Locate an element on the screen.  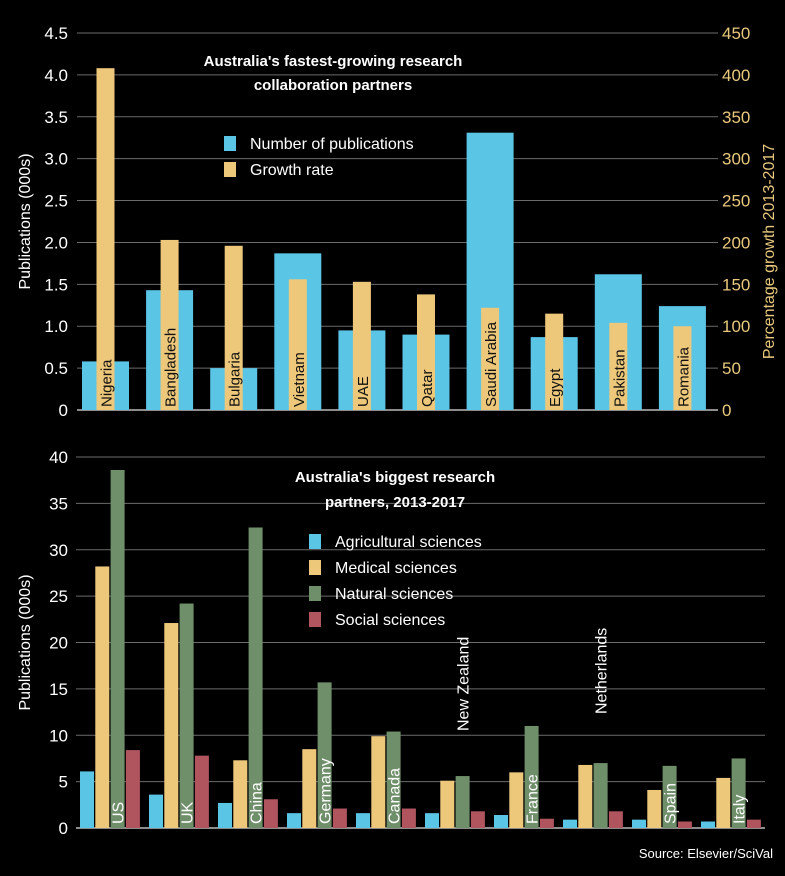
category-label: Bulgaria is located at coordinates (235, 379).